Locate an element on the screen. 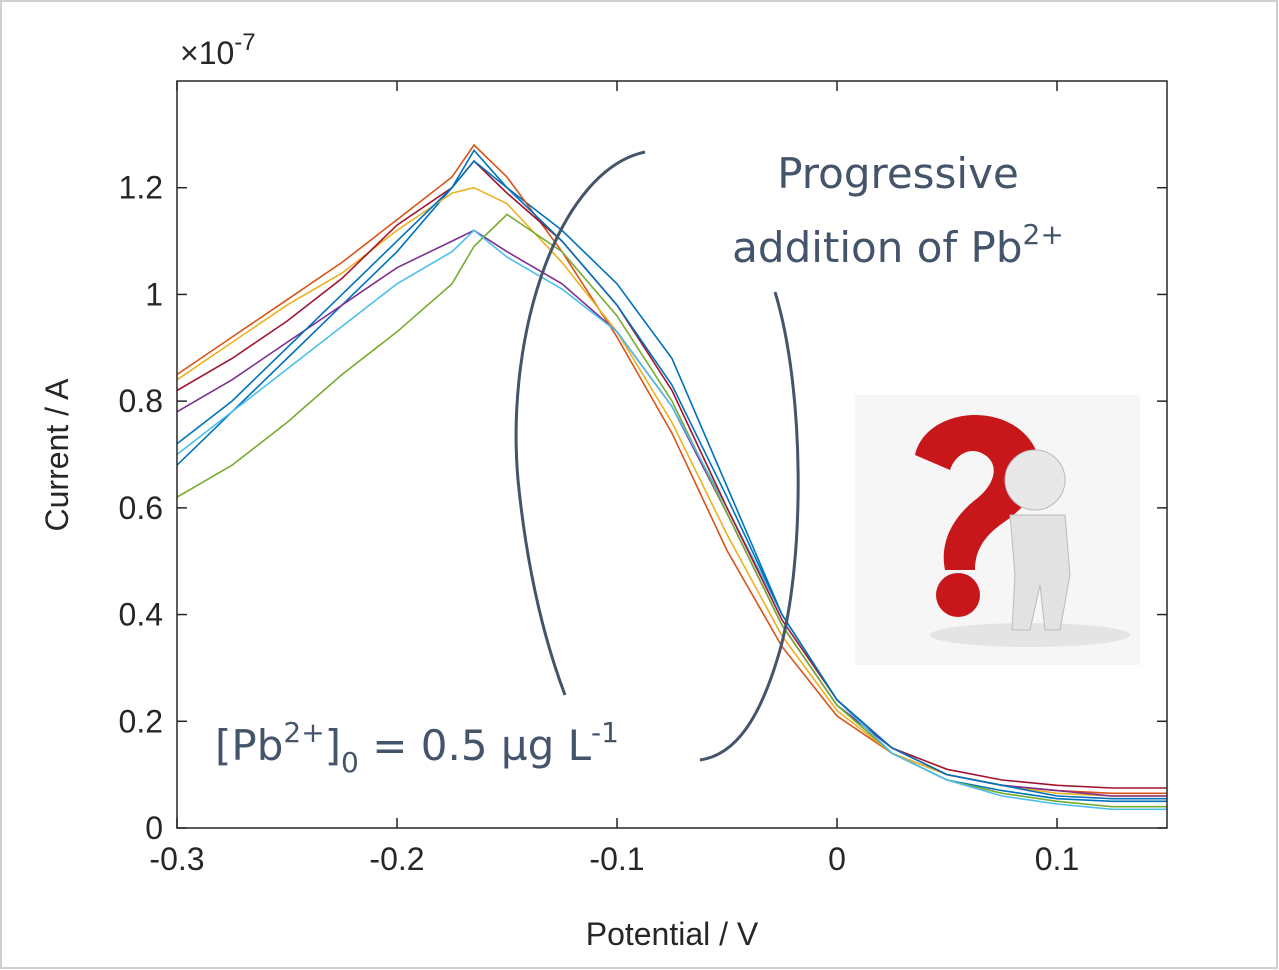 The width and height of the screenshot is (1279, 970). question-mark is located at coordinates (978, 492).